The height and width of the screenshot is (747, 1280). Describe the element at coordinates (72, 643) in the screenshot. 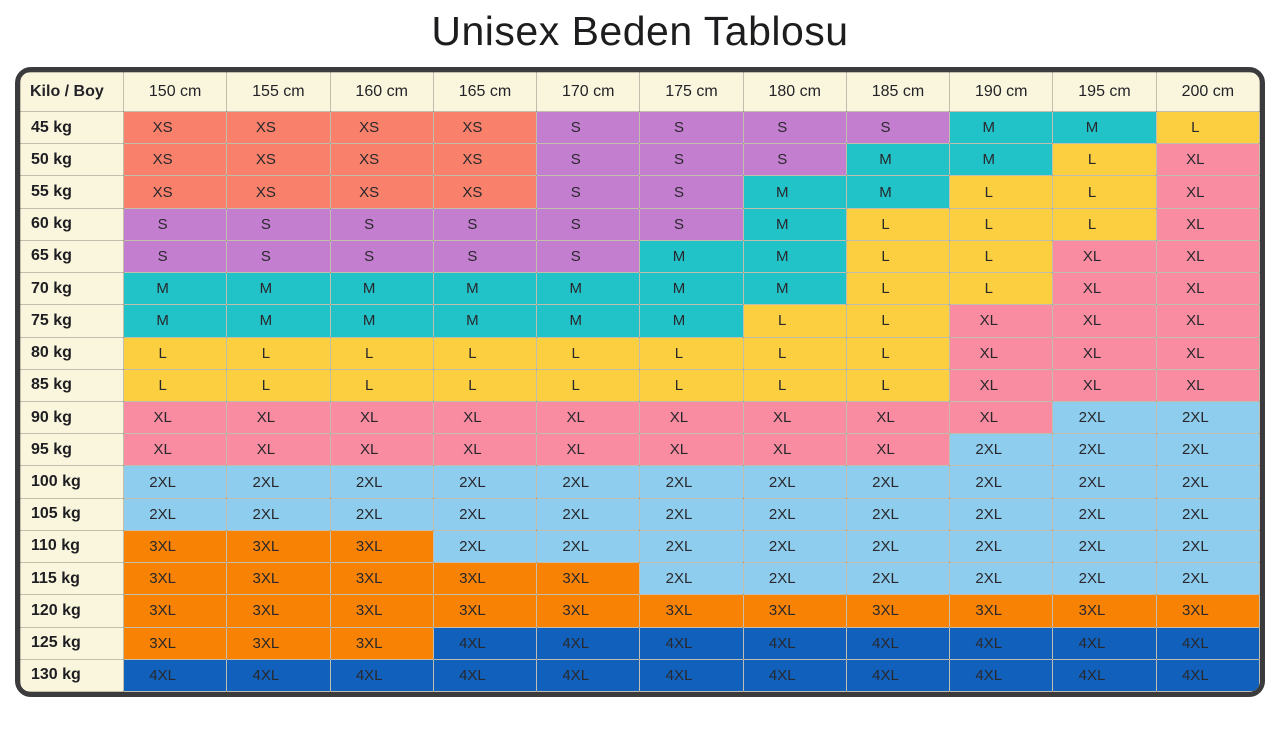

I see `weight-label-125-kg: 125 kg` at that location.